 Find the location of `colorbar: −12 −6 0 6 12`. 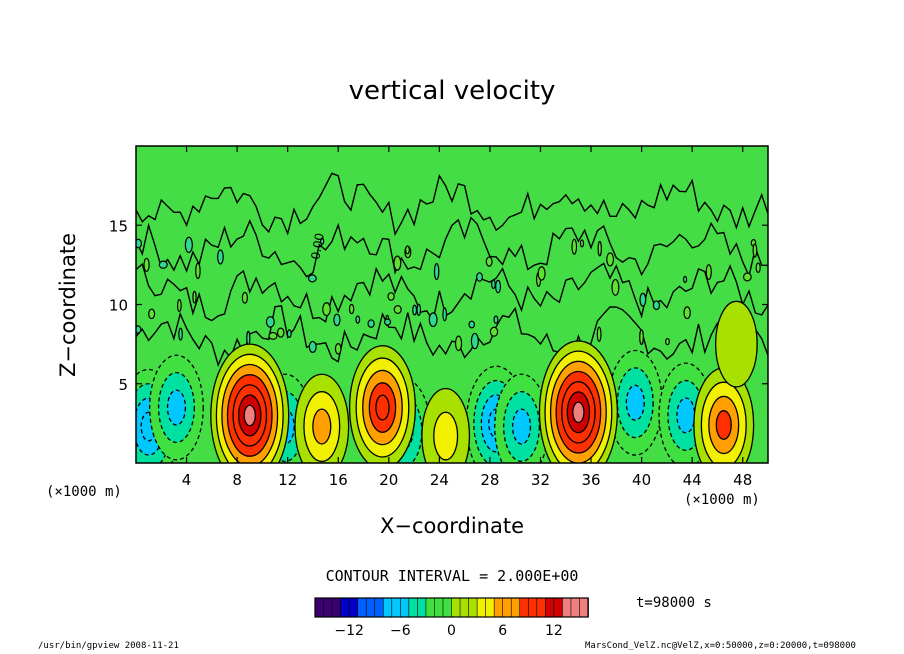

colorbar: −12 −6 0 6 12 is located at coordinates (451, 618).